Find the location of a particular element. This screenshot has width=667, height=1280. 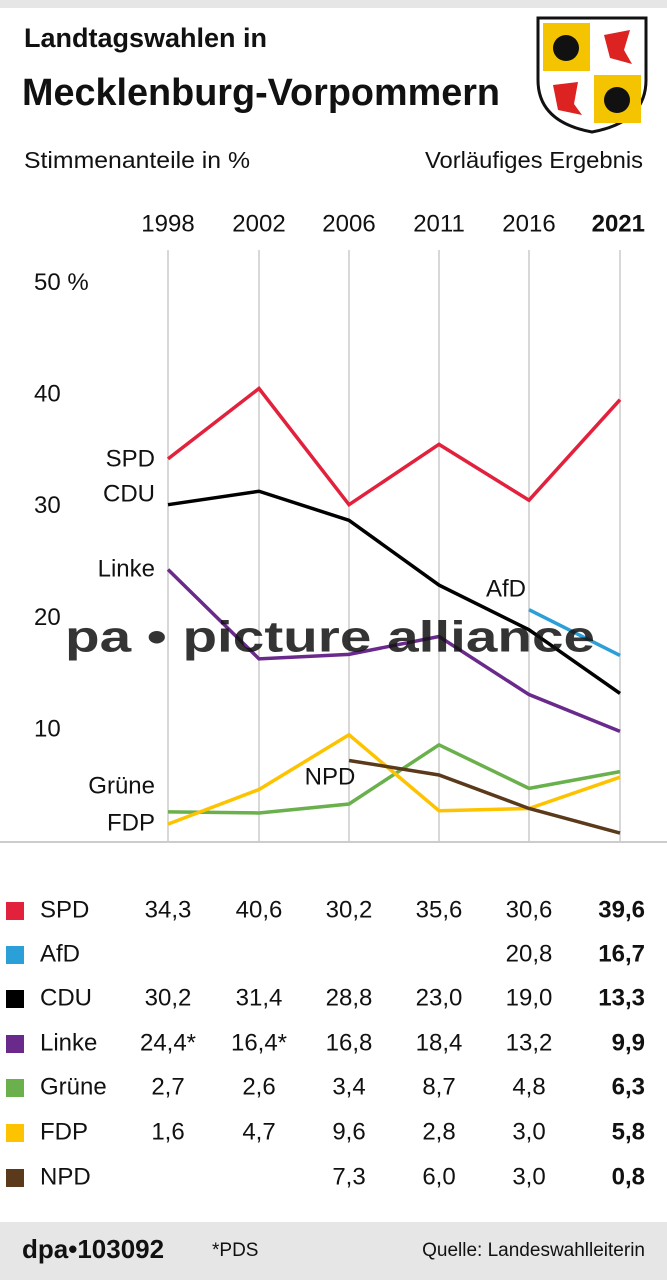

legend-label: SPD is located at coordinates (64, 909).